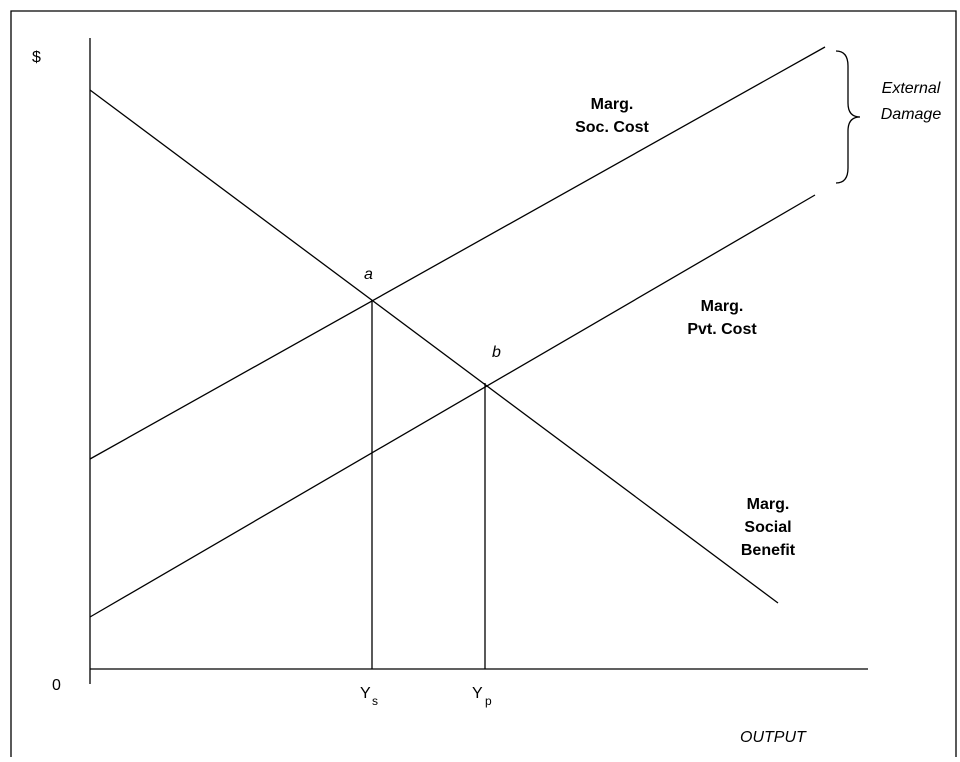 The image size is (960, 762). What do you see at coordinates (612, 127) in the screenshot?
I see `svg-text: Soc. Cost` at bounding box center [612, 127].